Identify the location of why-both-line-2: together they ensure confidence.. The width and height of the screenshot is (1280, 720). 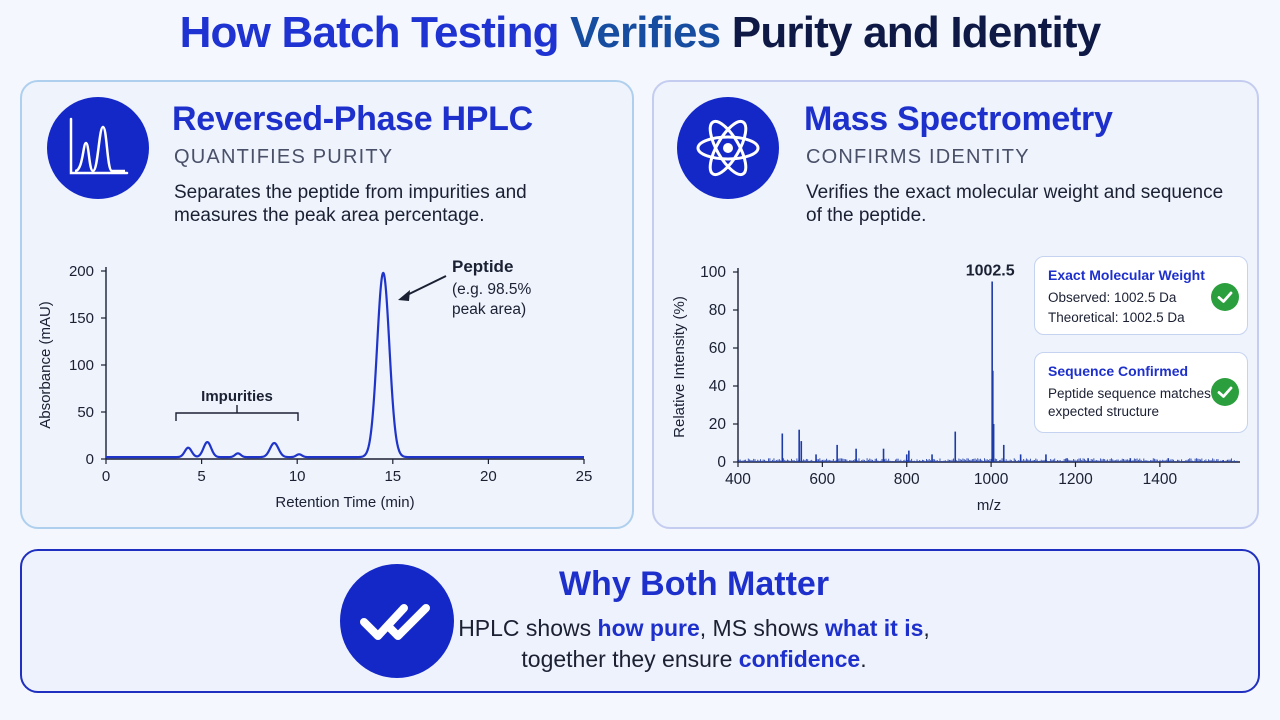
(651, 659).